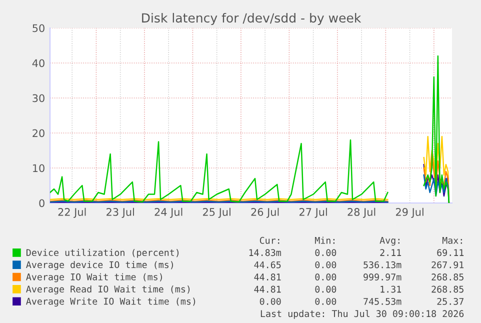 The width and height of the screenshot is (481, 323). Describe the element at coordinates (391, 252) in the screenshot. I see `text: 2.11` at that location.